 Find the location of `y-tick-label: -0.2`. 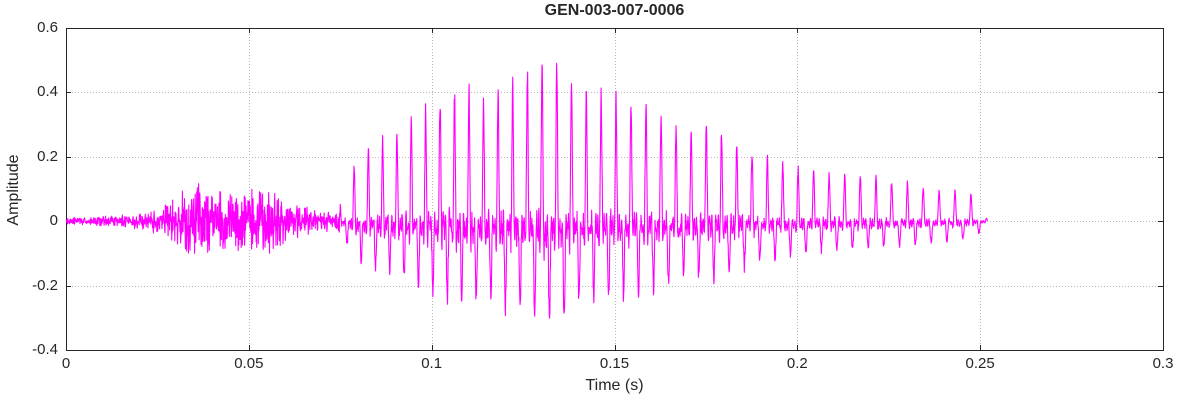

y-tick-label: -0.2 is located at coordinates (45, 285).